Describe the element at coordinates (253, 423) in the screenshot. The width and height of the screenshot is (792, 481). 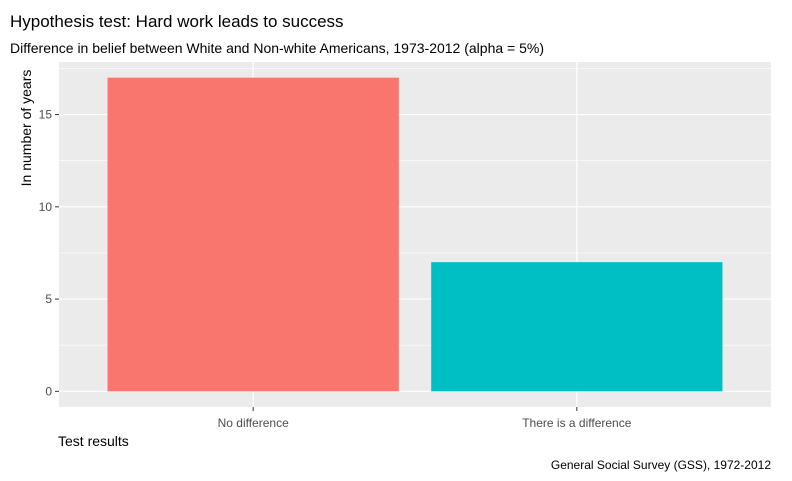
I see `x-tick-label: No difference` at that location.